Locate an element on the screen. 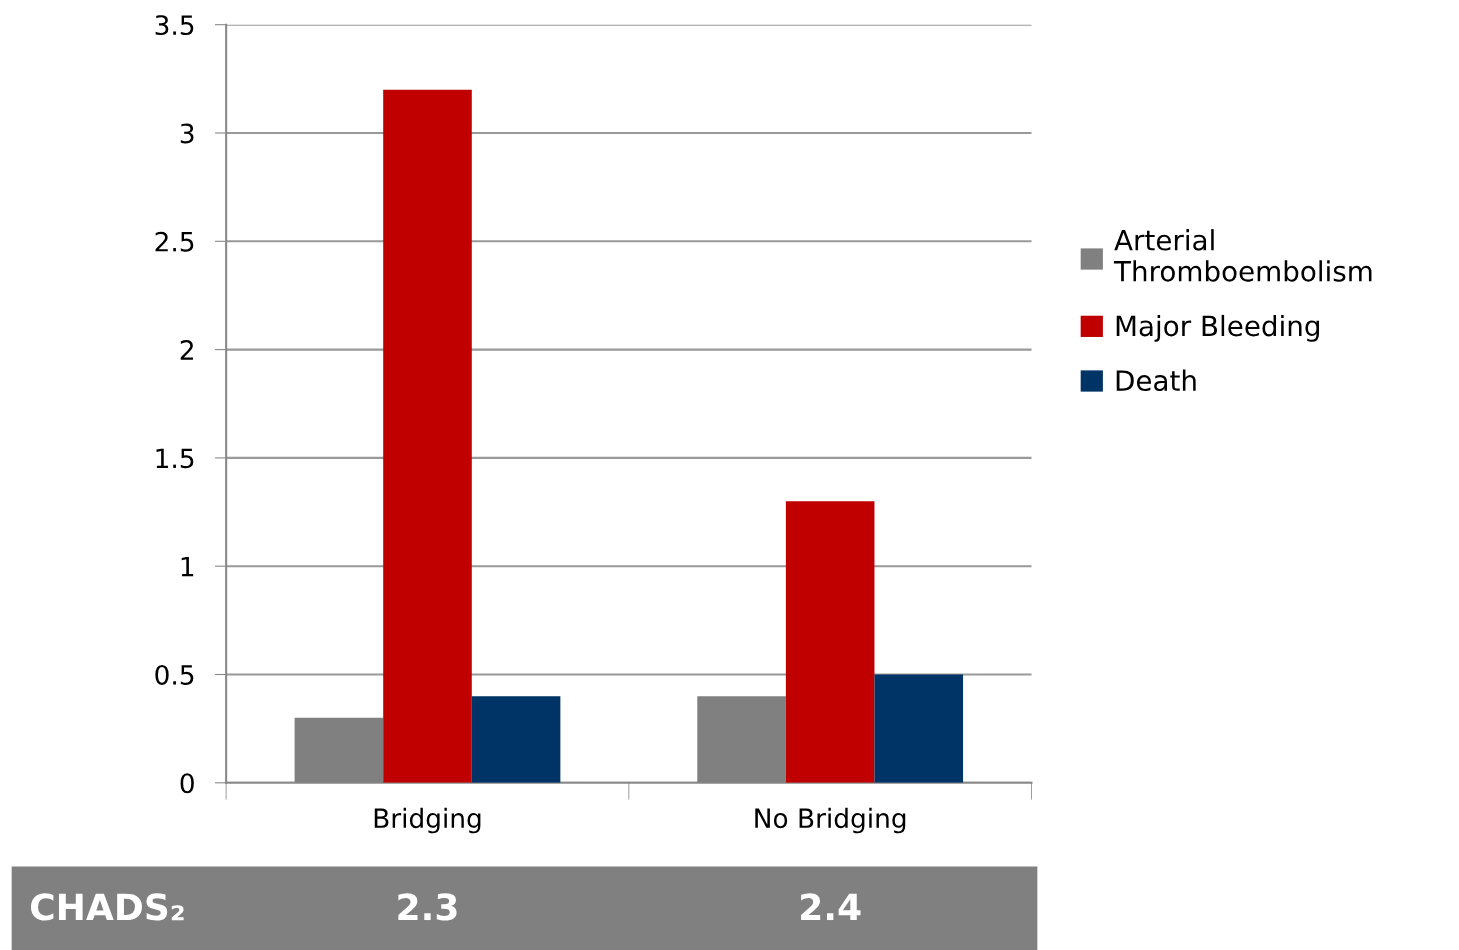 The width and height of the screenshot is (1459, 950). y-tick-label: 2 is located at coordinates (186, 350).